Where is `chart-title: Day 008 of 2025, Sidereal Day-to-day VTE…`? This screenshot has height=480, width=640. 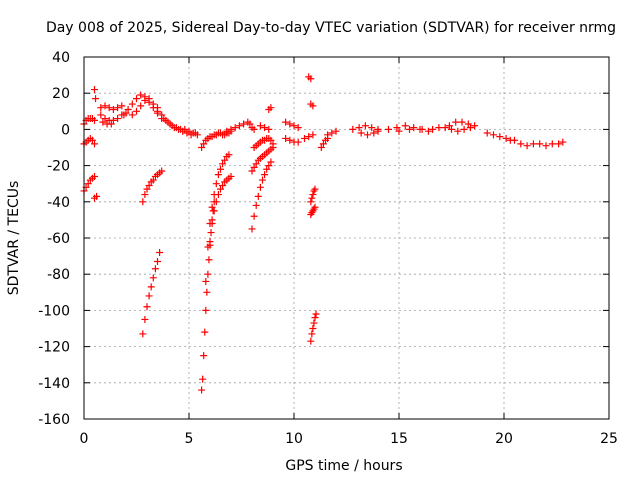 chart-title: Day 008 of 2025, Sidereal Day-to-day VTE… is located at coordinates (331, 28).